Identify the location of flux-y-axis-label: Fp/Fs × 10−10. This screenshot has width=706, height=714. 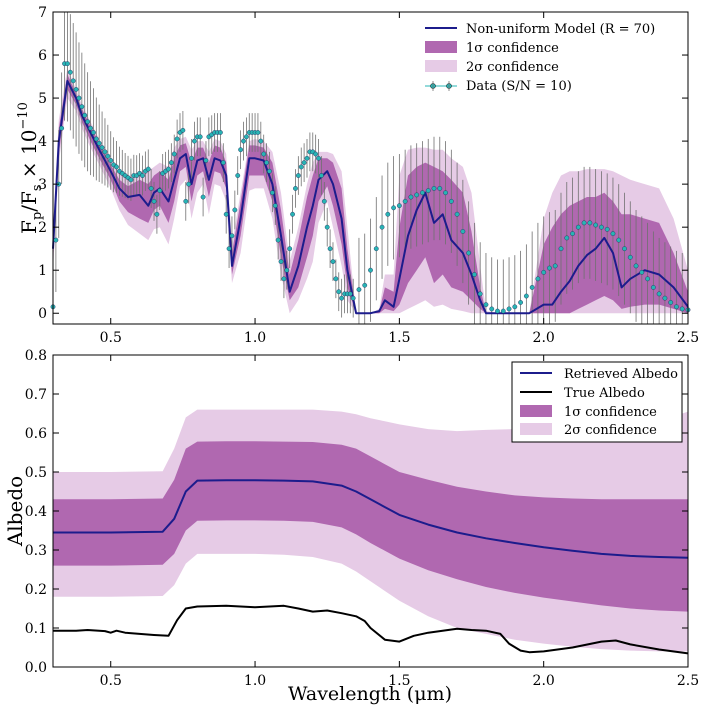
(30, 168).